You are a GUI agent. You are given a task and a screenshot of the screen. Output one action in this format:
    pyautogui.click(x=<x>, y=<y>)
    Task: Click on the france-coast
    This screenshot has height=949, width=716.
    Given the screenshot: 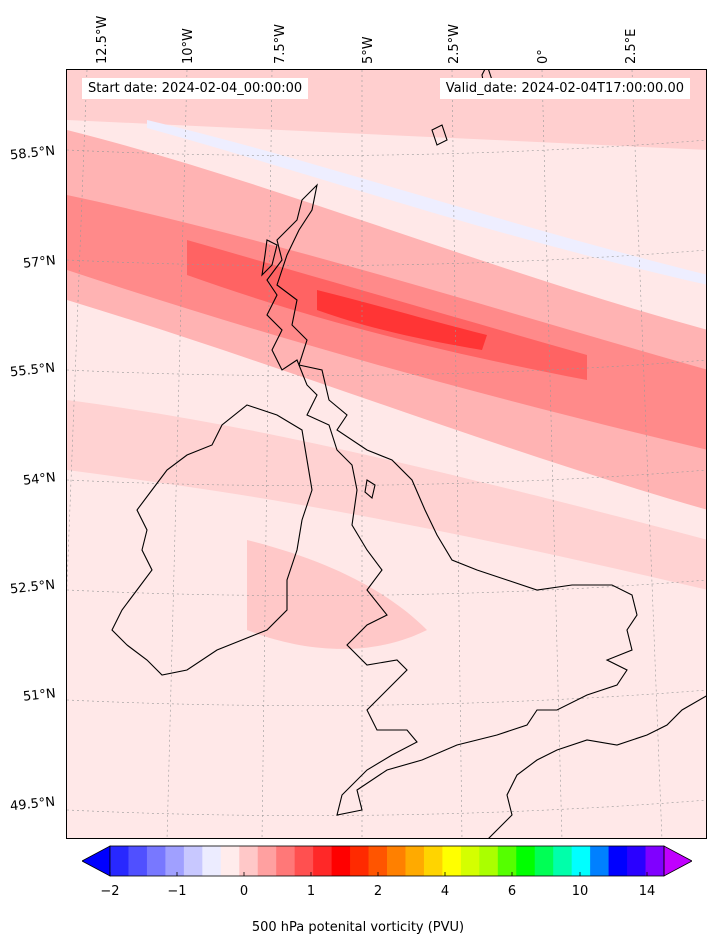 What is the action you would take?
    pyautogui.click(x=597, y=766)
    